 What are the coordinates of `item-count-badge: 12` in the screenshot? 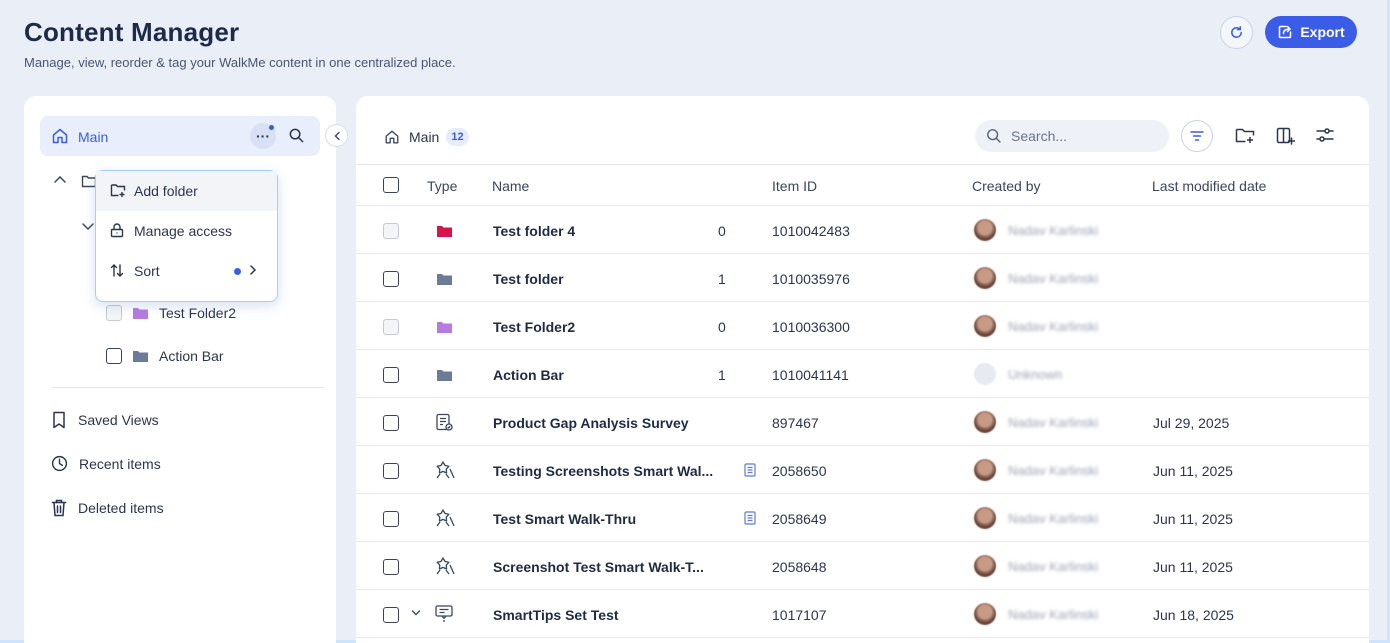 It's located at (457, 137).